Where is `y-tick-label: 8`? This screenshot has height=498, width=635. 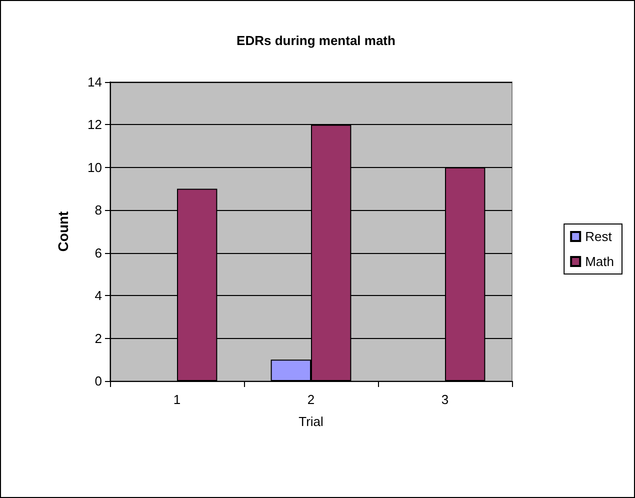
y-tick-label: 8 is located at coordinates (98, 210).